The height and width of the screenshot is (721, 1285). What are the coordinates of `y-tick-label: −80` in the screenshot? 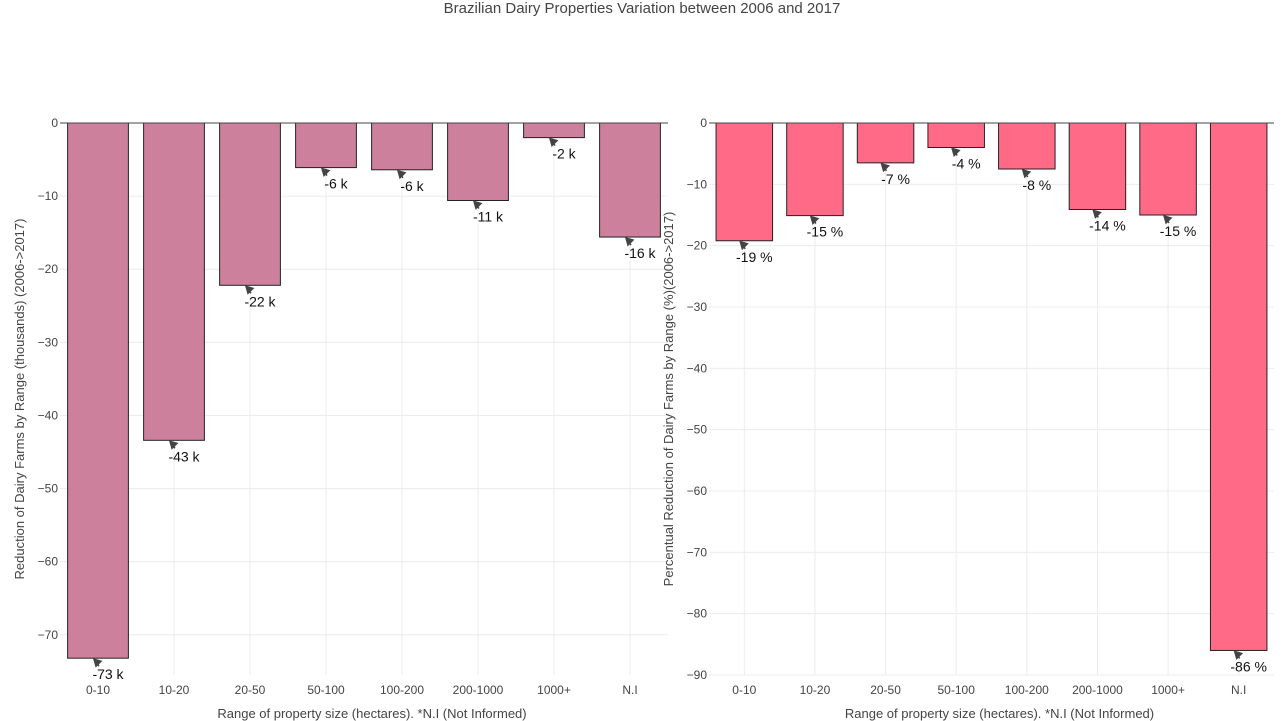 It's located at (697, 614).